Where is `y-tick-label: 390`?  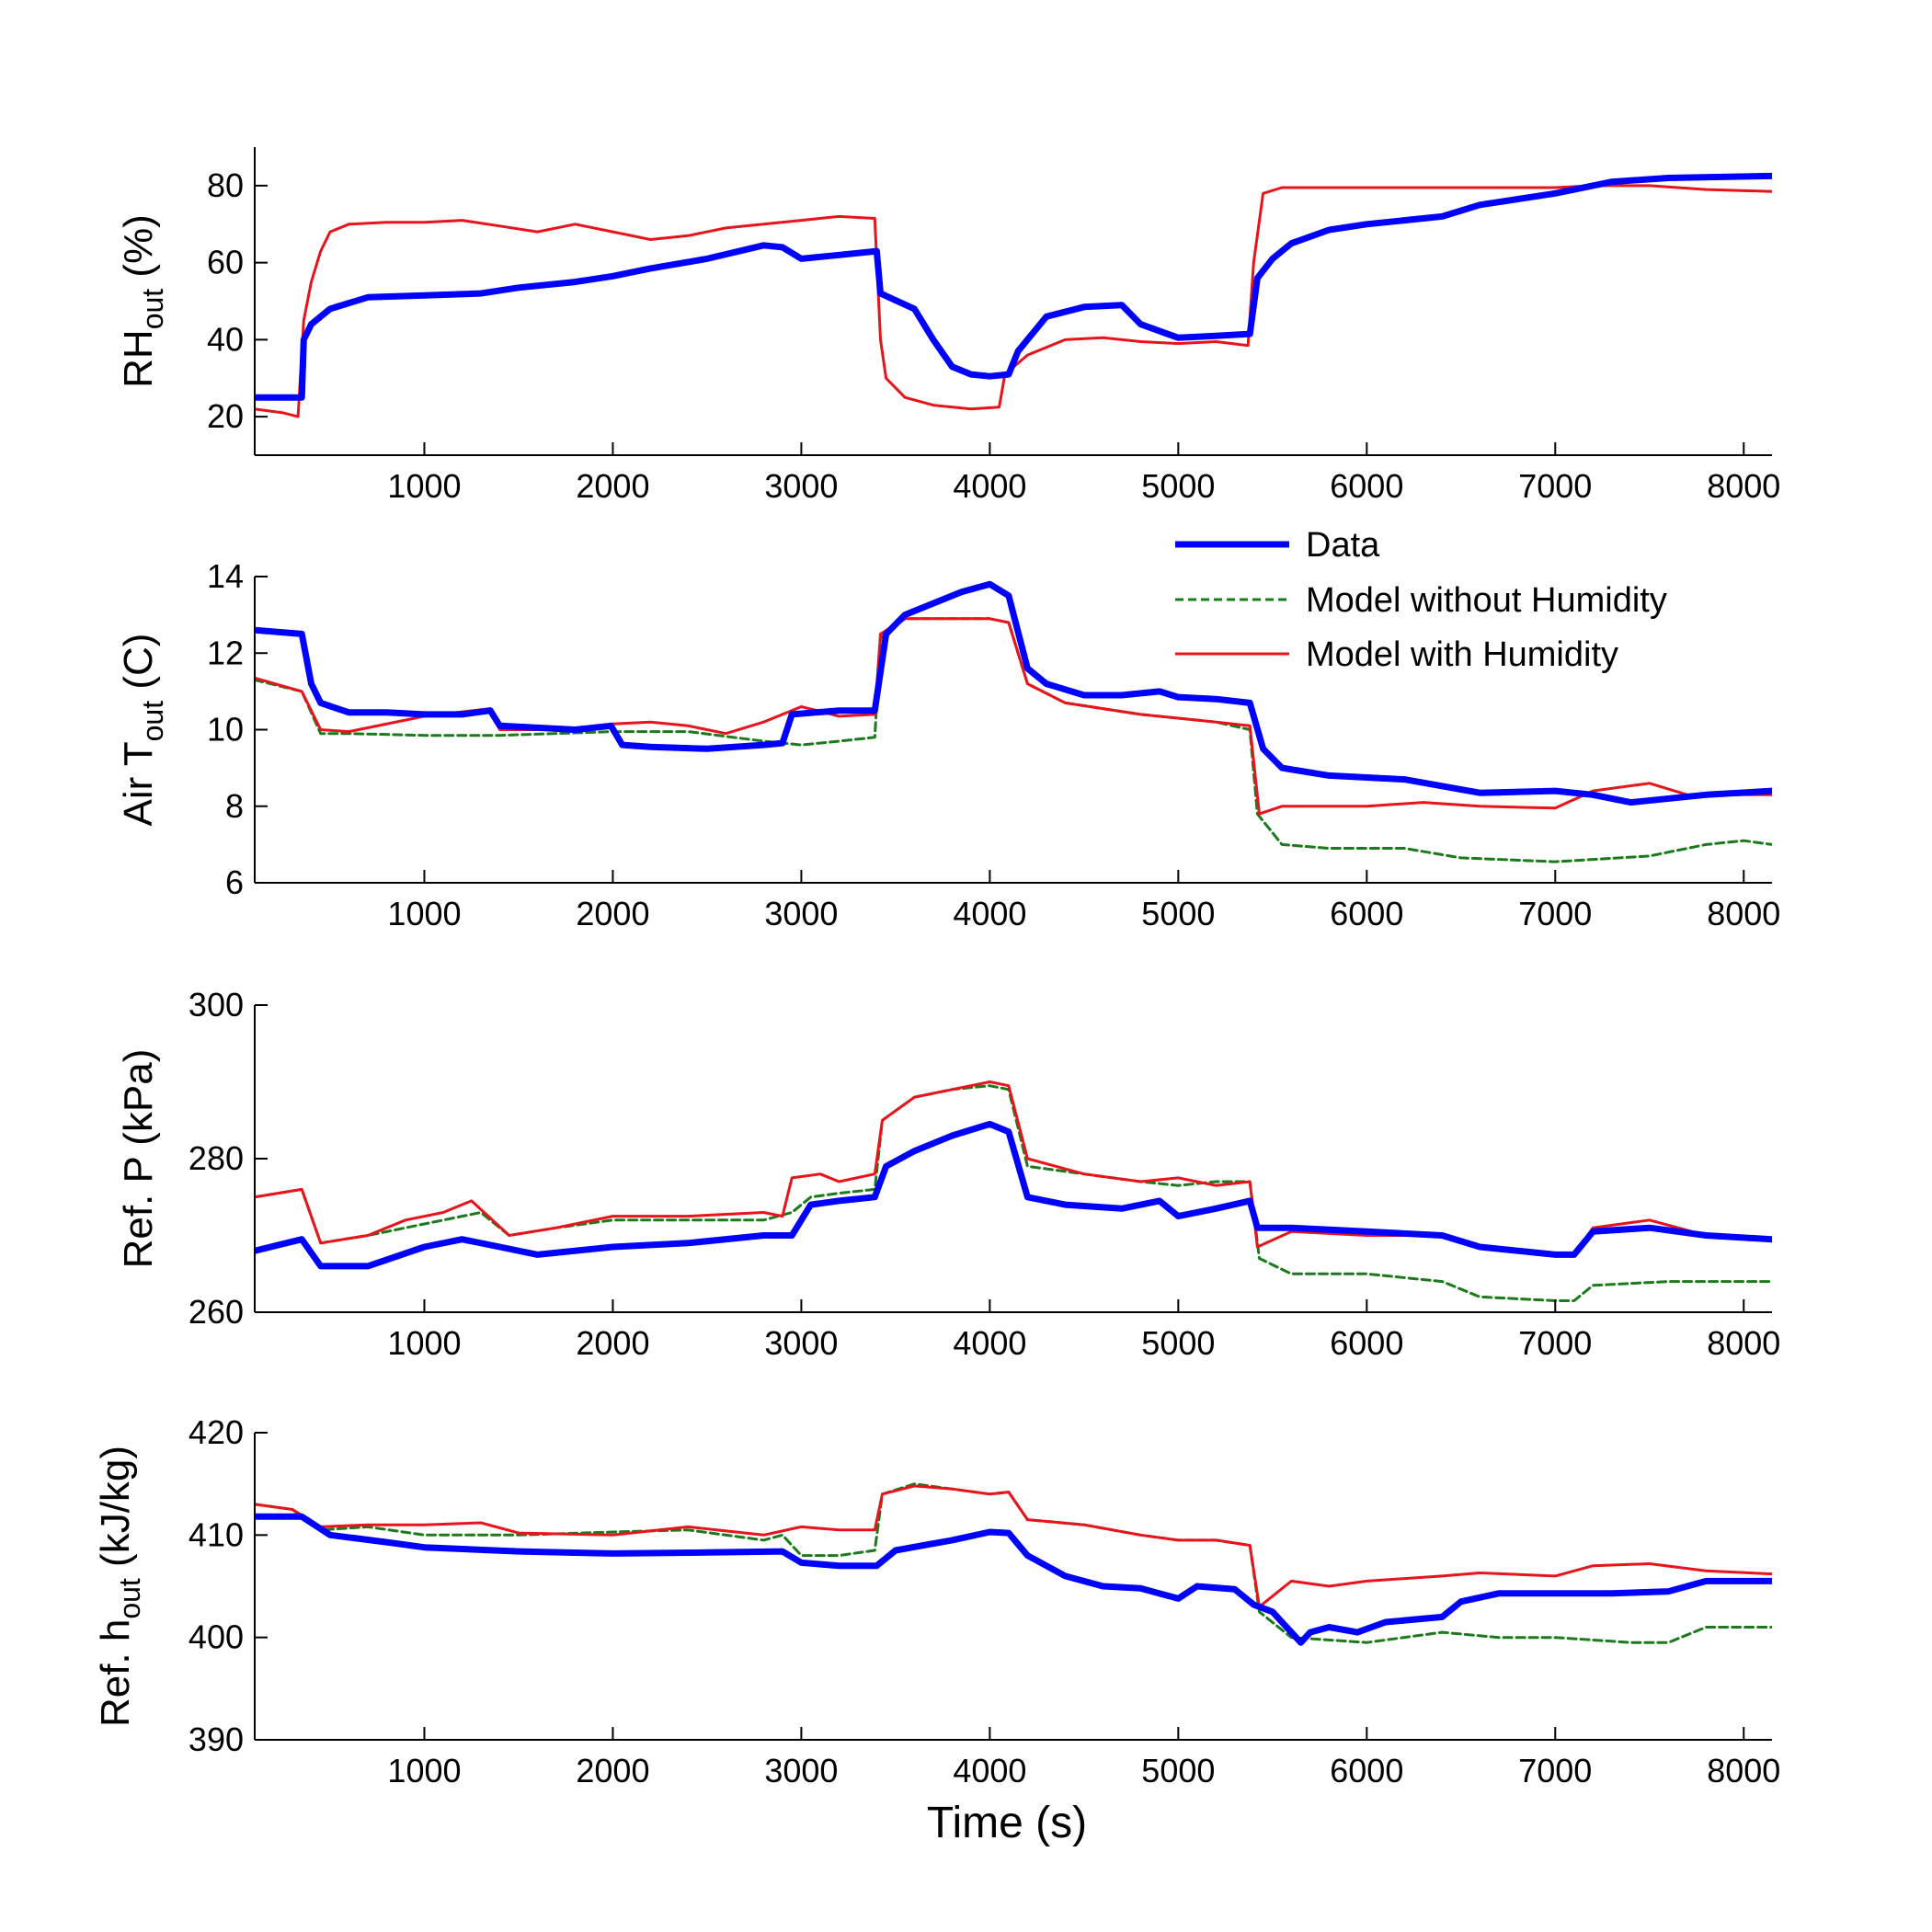 y-tick-label: 390 is located at coordinates (216, 1739).